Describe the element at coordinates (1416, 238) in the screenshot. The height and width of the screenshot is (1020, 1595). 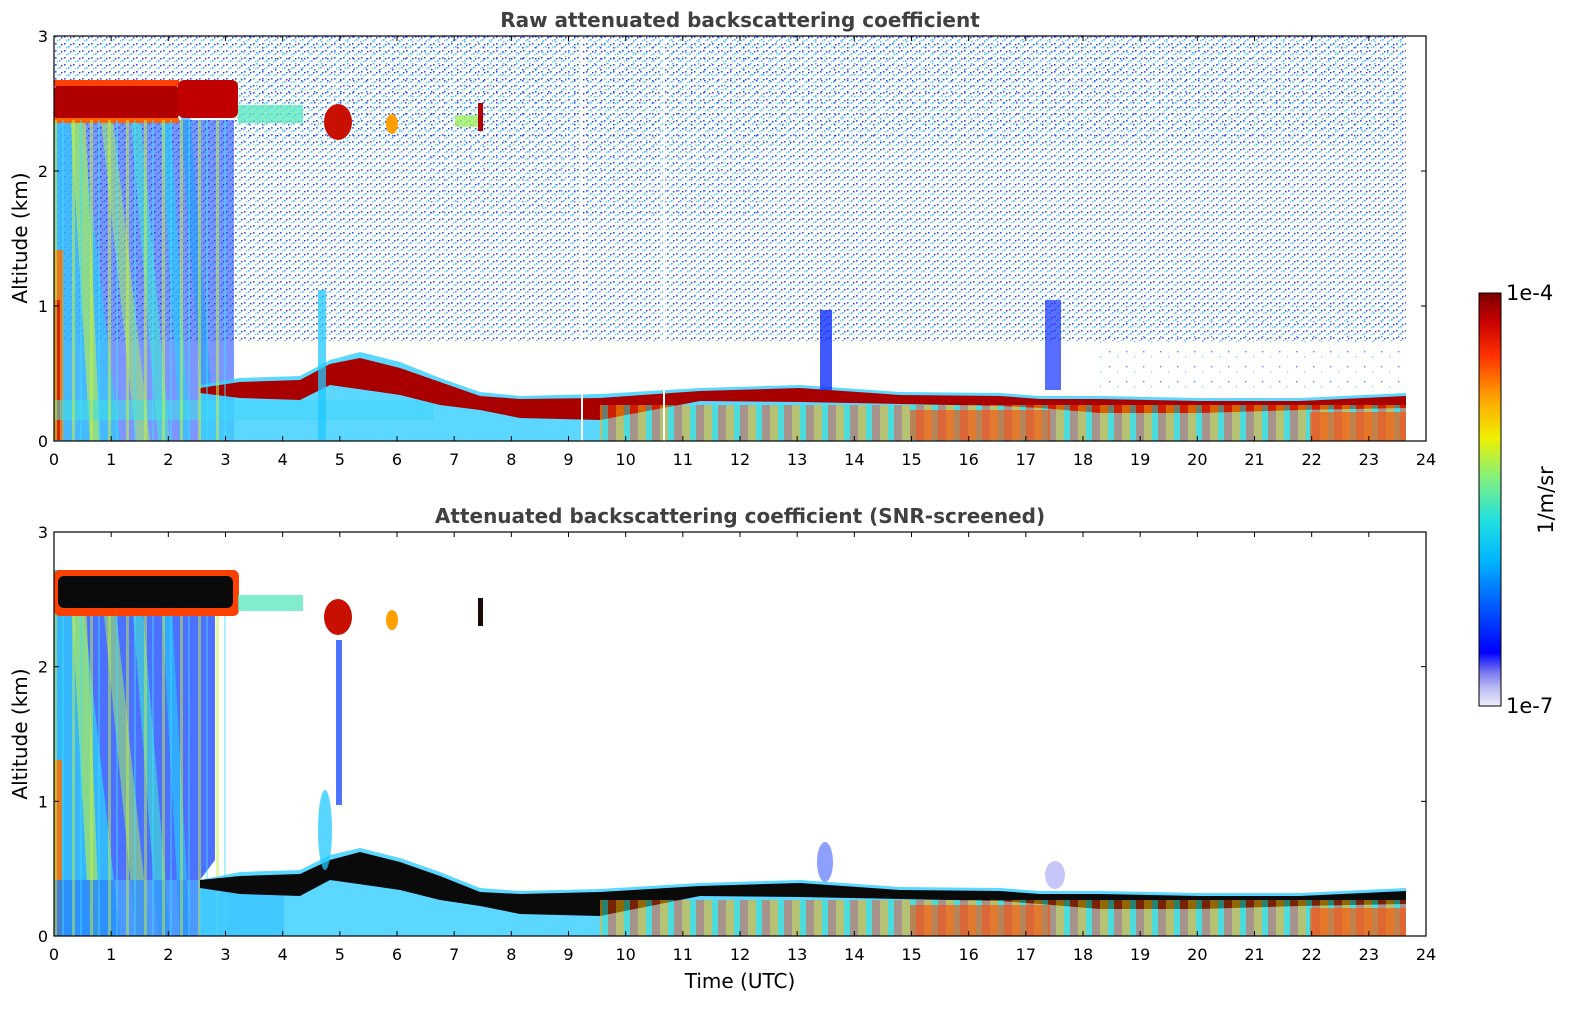
I see `no-data-region` at that location.